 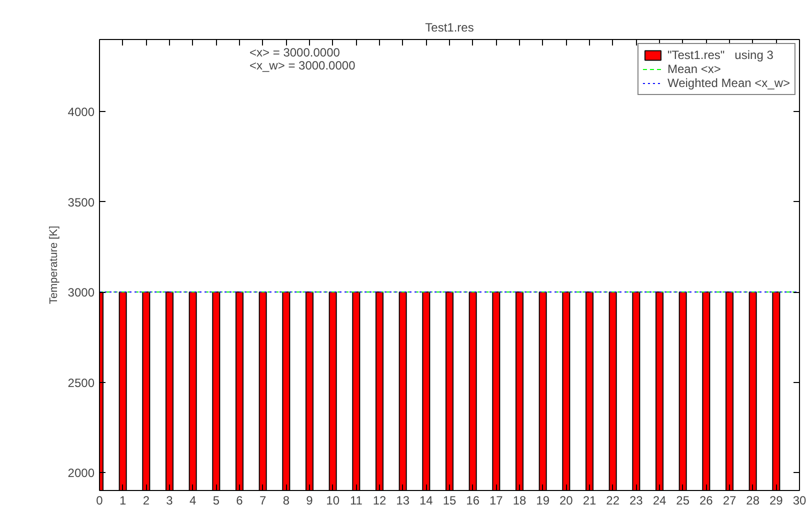 I want to click on x-tick-label: 20, so click(x=566, y=501).